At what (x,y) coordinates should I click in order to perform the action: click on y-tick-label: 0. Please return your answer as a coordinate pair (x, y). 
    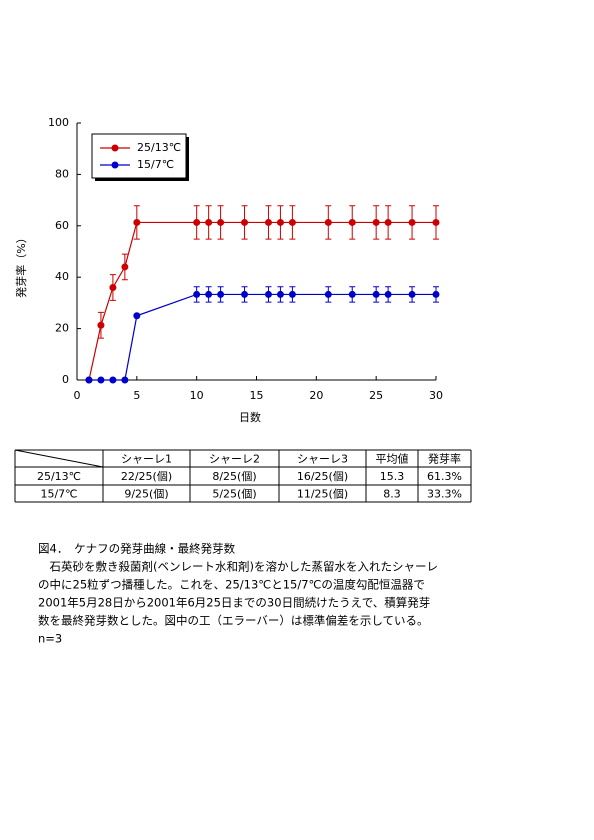
    Looking at the image, I should click on (65, 379).